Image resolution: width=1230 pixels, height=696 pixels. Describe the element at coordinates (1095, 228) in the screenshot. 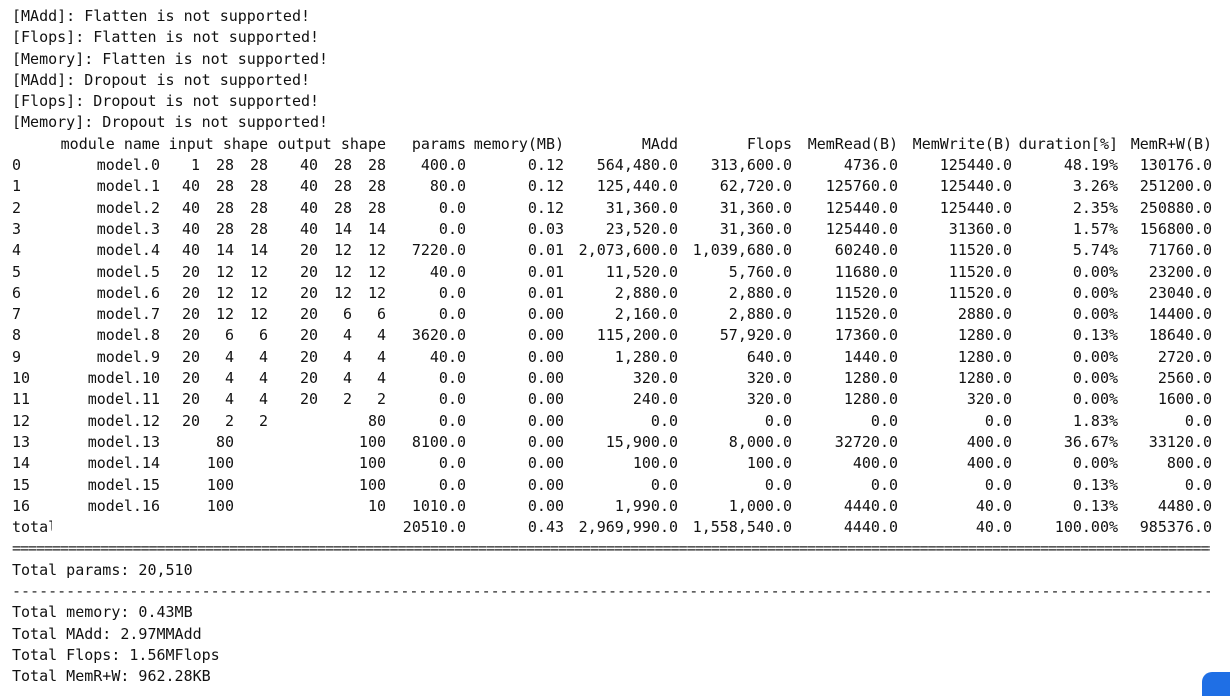

I see `duration-cell: 1.57%` at that location.